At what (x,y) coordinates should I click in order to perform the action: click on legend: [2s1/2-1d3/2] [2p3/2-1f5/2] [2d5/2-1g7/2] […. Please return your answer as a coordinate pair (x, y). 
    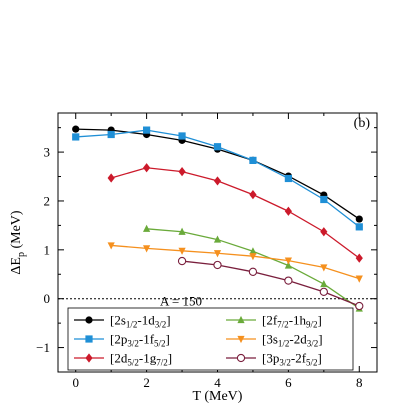
    Looking at the image, I should click on (210, 339).